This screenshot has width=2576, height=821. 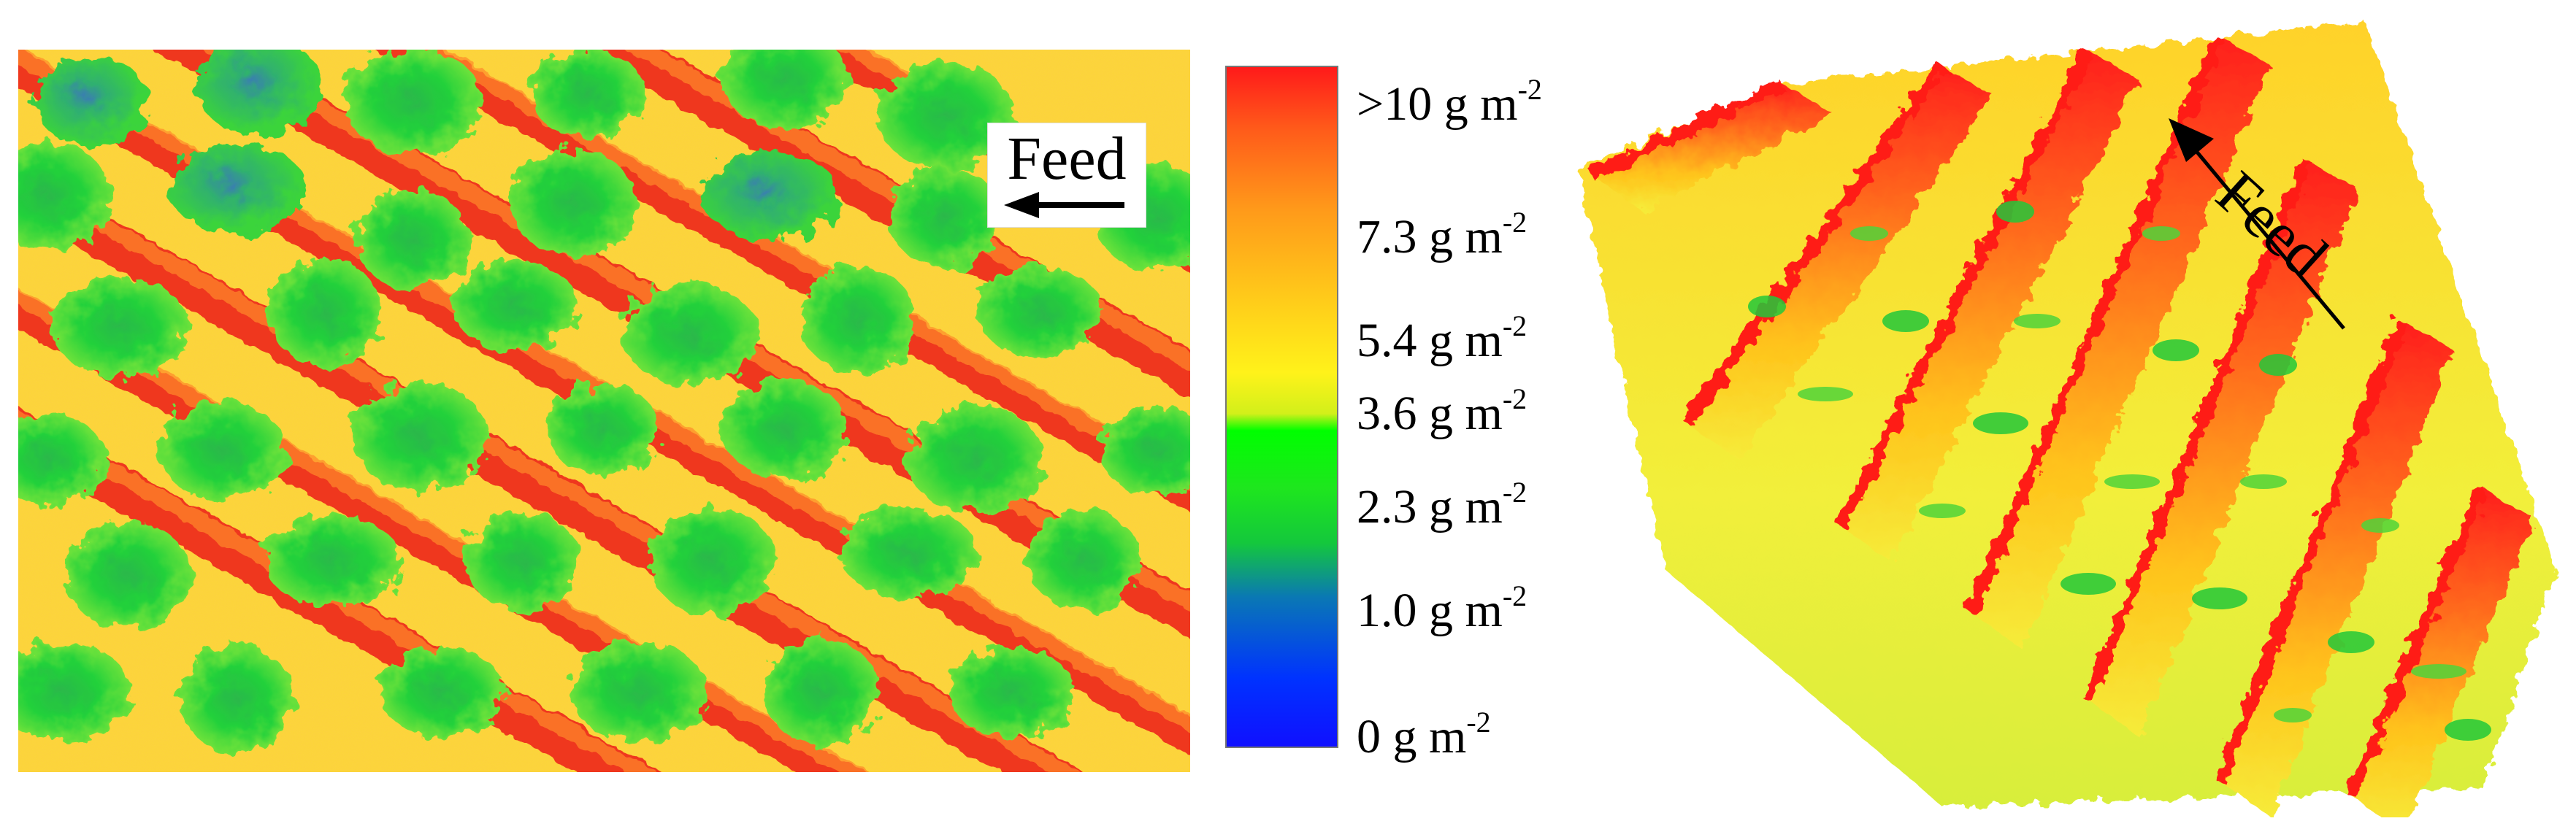 I want to click on colorbar, so click(x=1281, y=407).